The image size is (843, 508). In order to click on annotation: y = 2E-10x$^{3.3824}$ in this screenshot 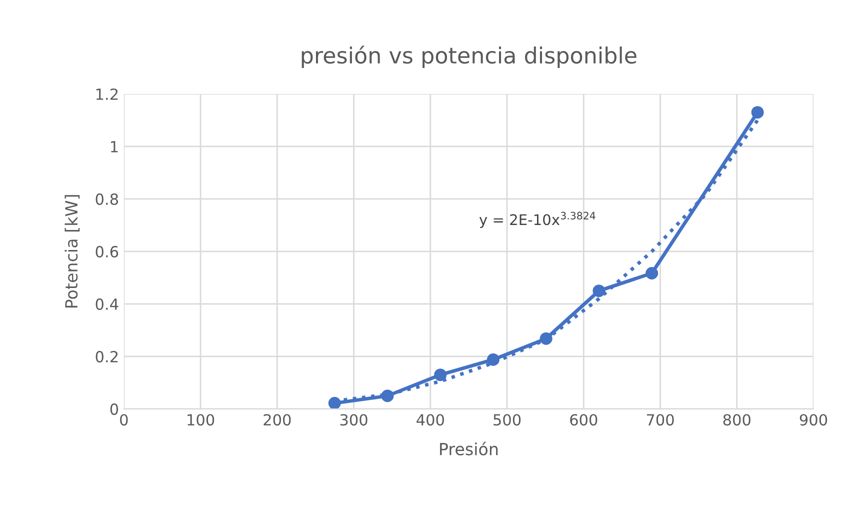, I will do `click(537, 220)`.